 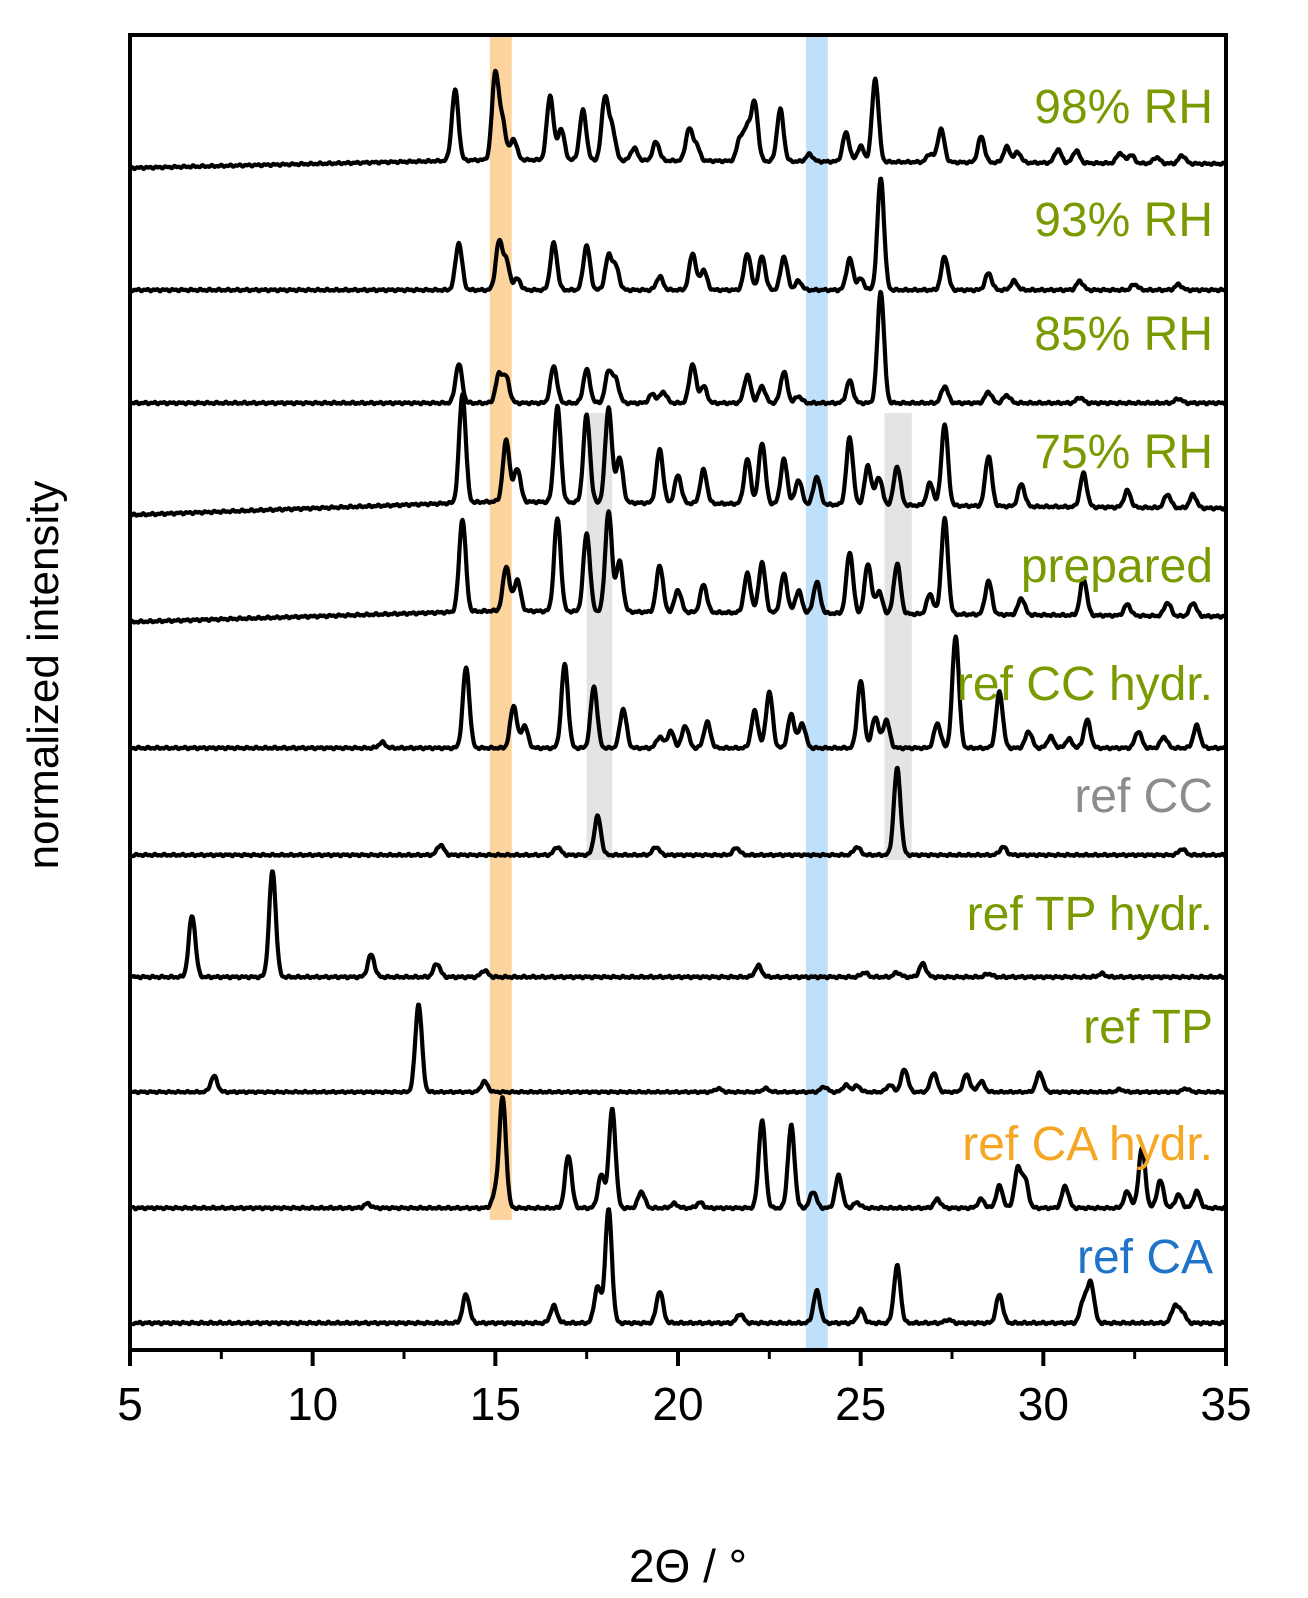 What do you see at coordinates (495, 1404) in the screenshot?
I see `x-tick-label: 15` at bounding box center [495, 1404].